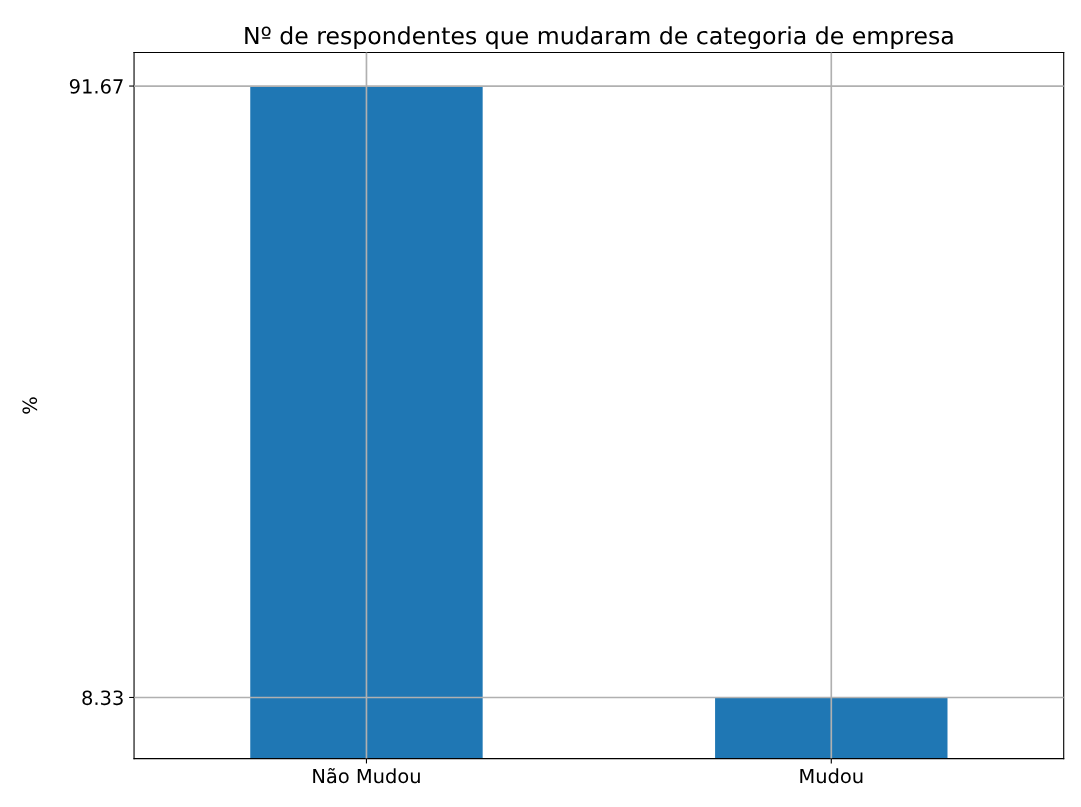 This screenshot has width=1081, height=807. What do you see at coordinates (102, 698) in the screenshot?
I see `y-tick-label: 8.33` at bounding box center [102, 698].